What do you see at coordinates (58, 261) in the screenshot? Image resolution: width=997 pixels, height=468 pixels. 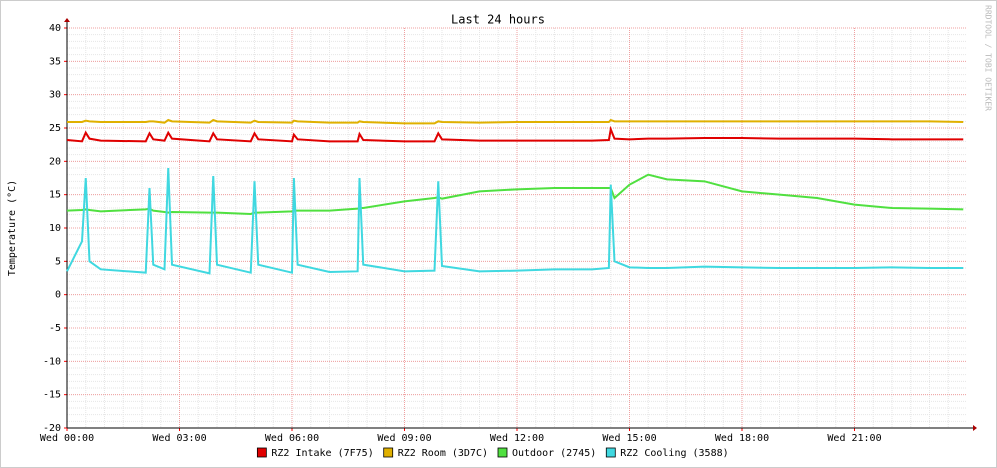 I see `y-tick-label: 5` at bounding box center [58, 261].